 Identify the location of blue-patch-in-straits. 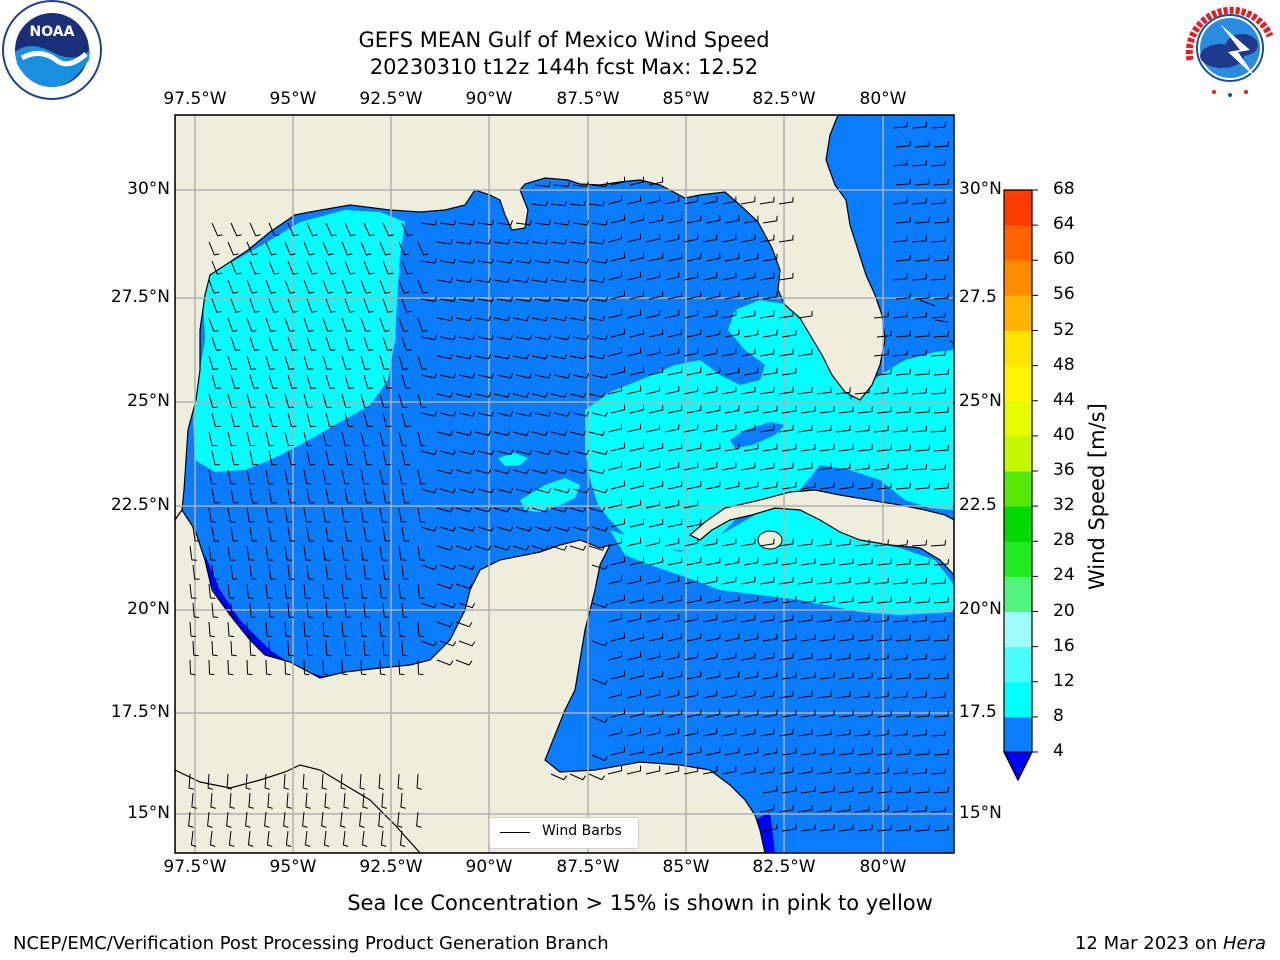
(757, 435).